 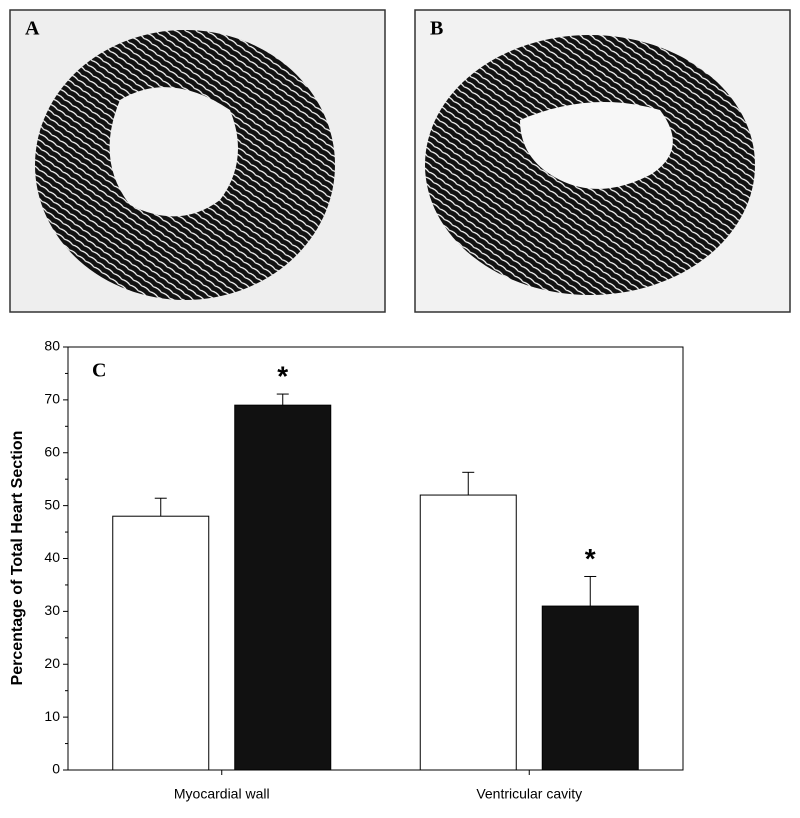 I want to click on panel-label: B, so click(x=436, y=29).